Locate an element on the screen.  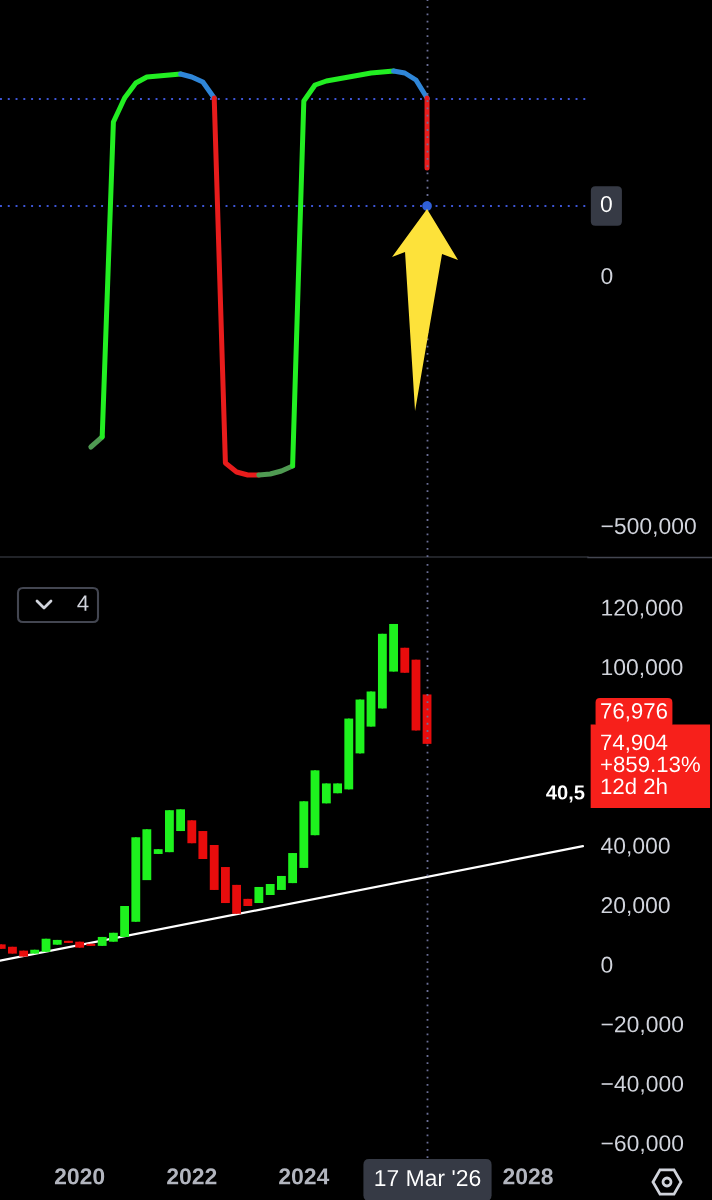
y-tick-label: 20,000 is located at coordinates (635, 907).